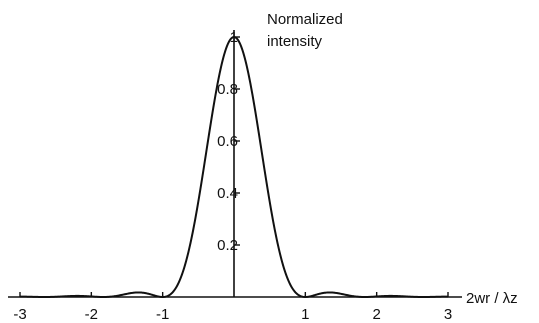 This screenshot has height=323, width=539. Describe the element at coordinates (295, 41) in the screenshot. I see `y-axis-label-line-2: intensity` at that location.